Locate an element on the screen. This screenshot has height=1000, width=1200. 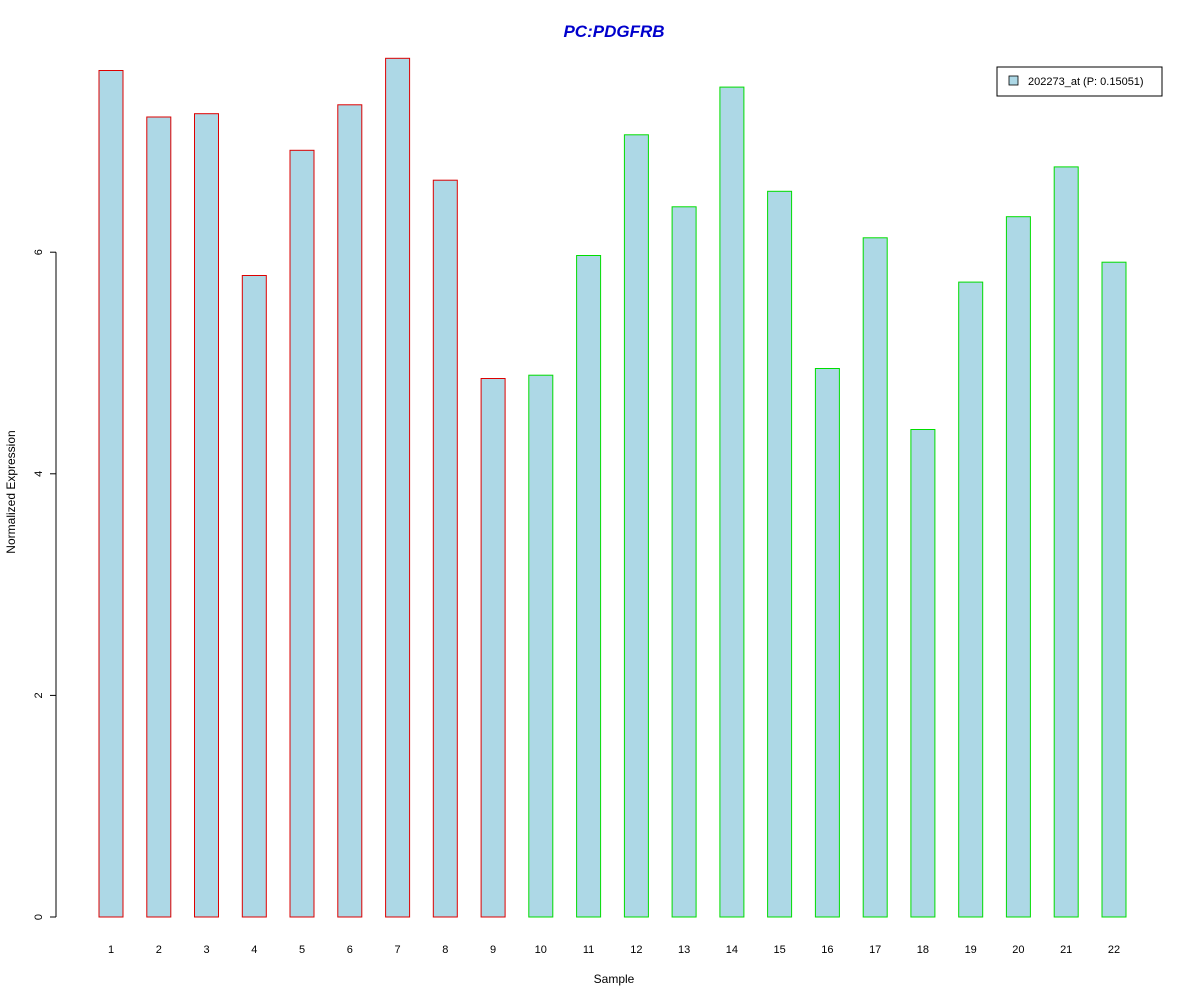
x-tick-label: 3 is located at coordinates (206, 950).